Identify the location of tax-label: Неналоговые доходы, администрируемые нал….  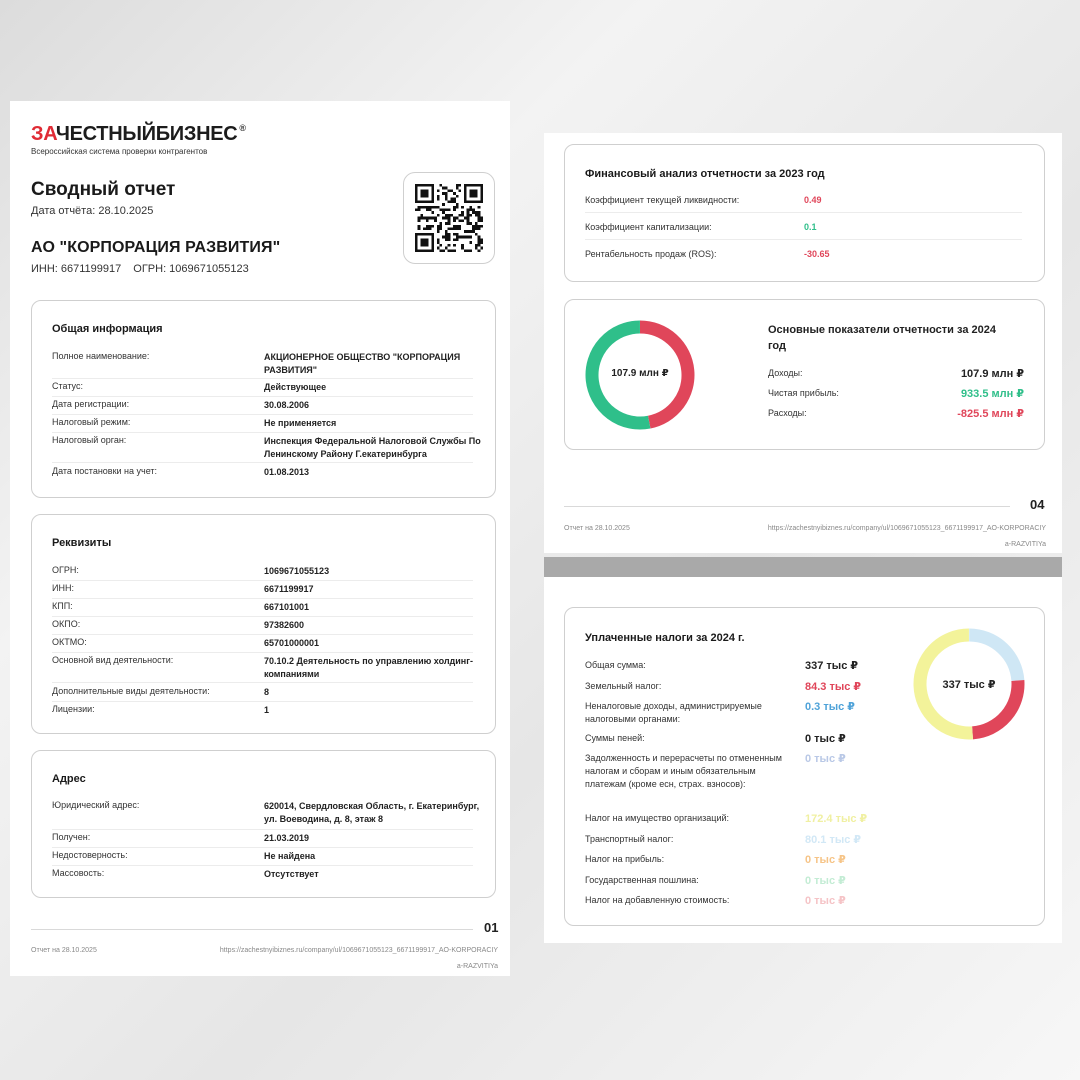
(673, 712).